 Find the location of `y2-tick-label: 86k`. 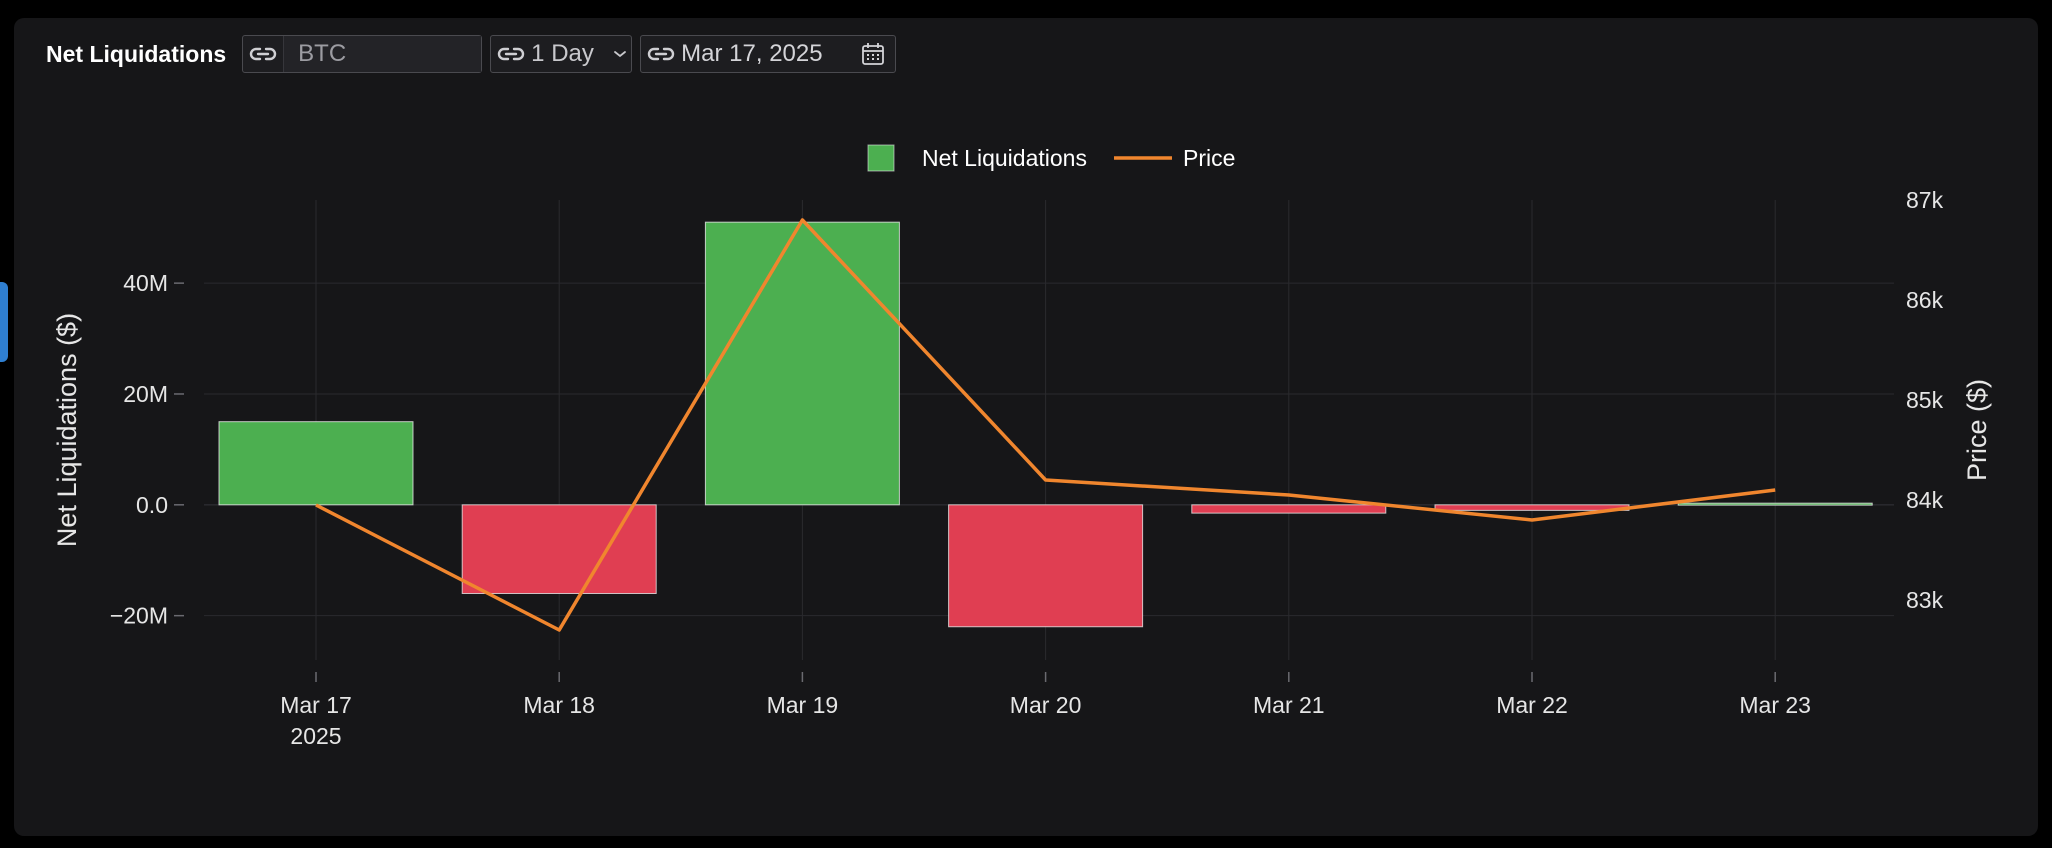

y2-tick-label: 86k is located at coordinates (1925, 300).